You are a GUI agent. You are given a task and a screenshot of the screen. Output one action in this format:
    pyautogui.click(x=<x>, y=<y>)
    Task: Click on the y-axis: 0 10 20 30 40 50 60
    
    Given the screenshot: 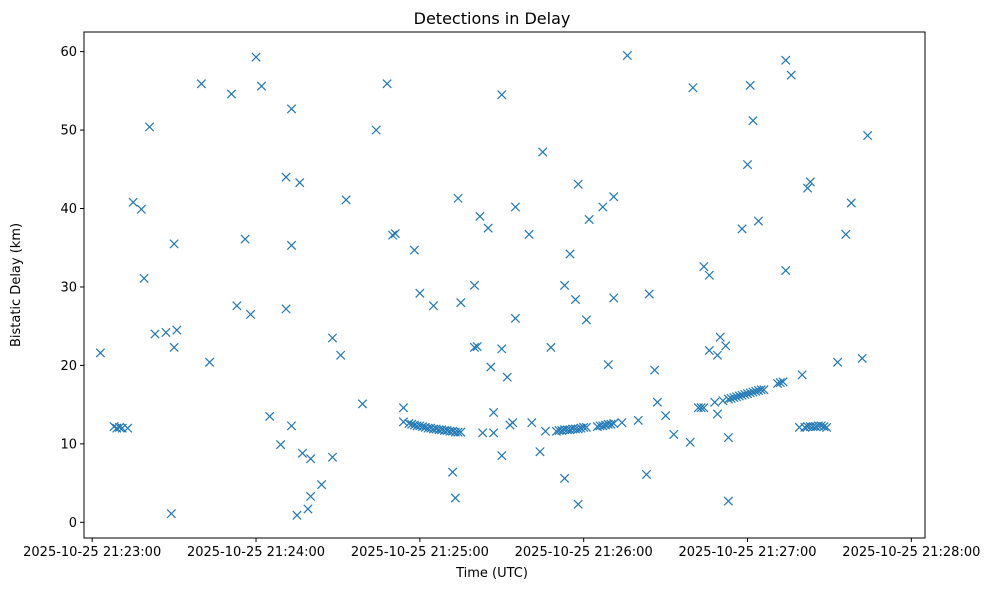 What is the action you would take?
    pyautogui.click(x=72, y=288)
    